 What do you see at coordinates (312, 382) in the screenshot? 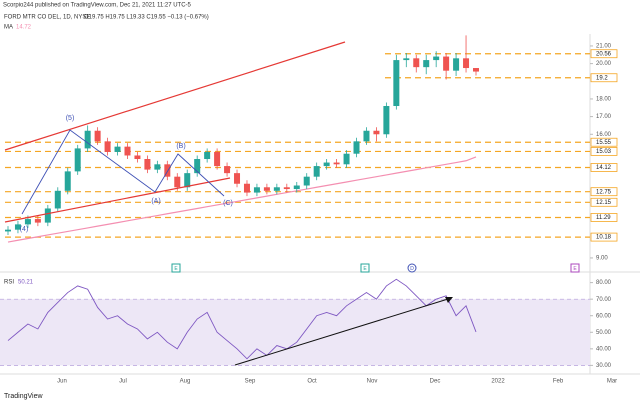
I see `x-tick-label: Oct` at bounding box center [312, 382].